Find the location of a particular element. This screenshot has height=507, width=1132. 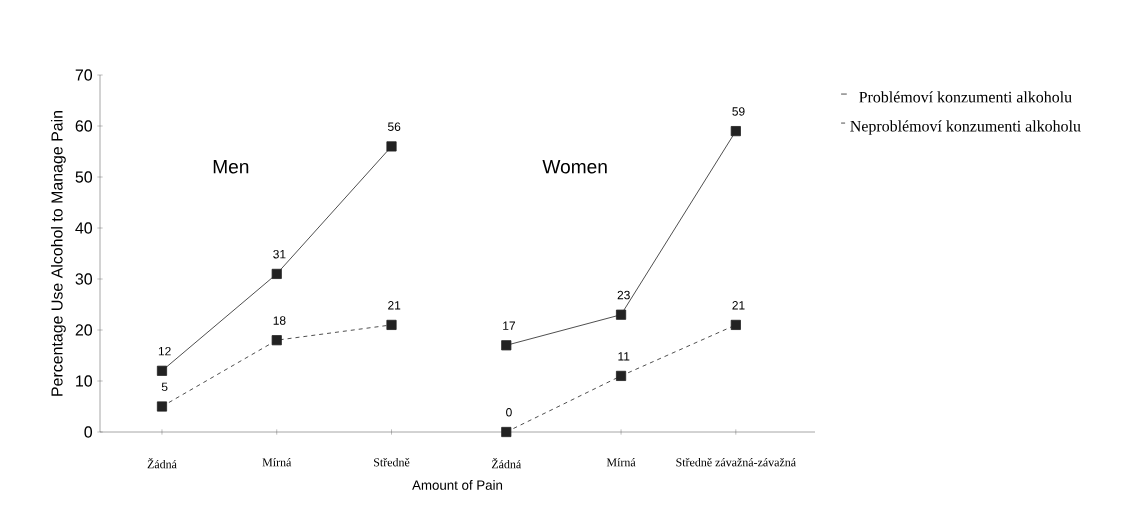

annotation: Men is located at coordinates (231, 167).